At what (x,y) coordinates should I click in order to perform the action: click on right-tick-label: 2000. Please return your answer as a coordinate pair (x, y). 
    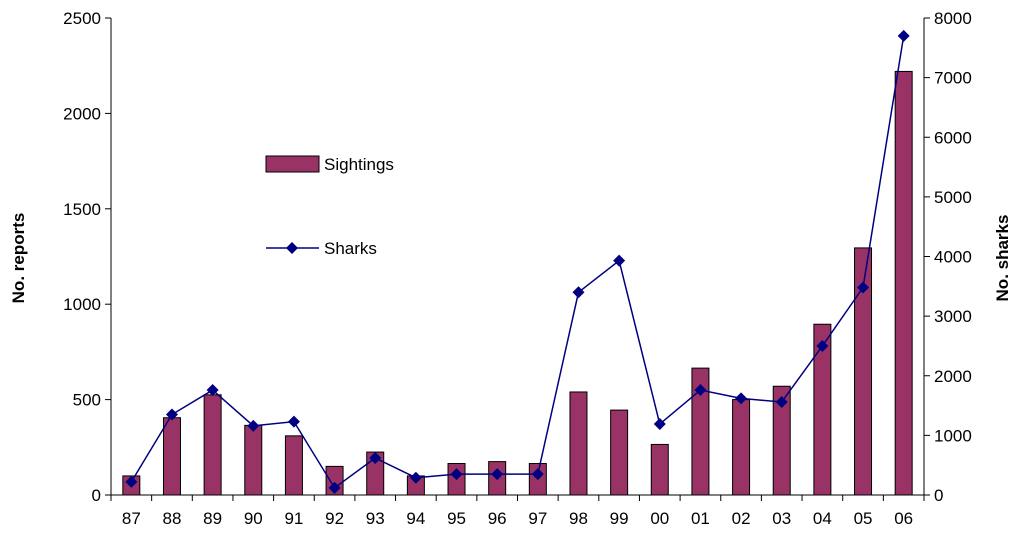
    Looking at the image, I should click on (953, 376).